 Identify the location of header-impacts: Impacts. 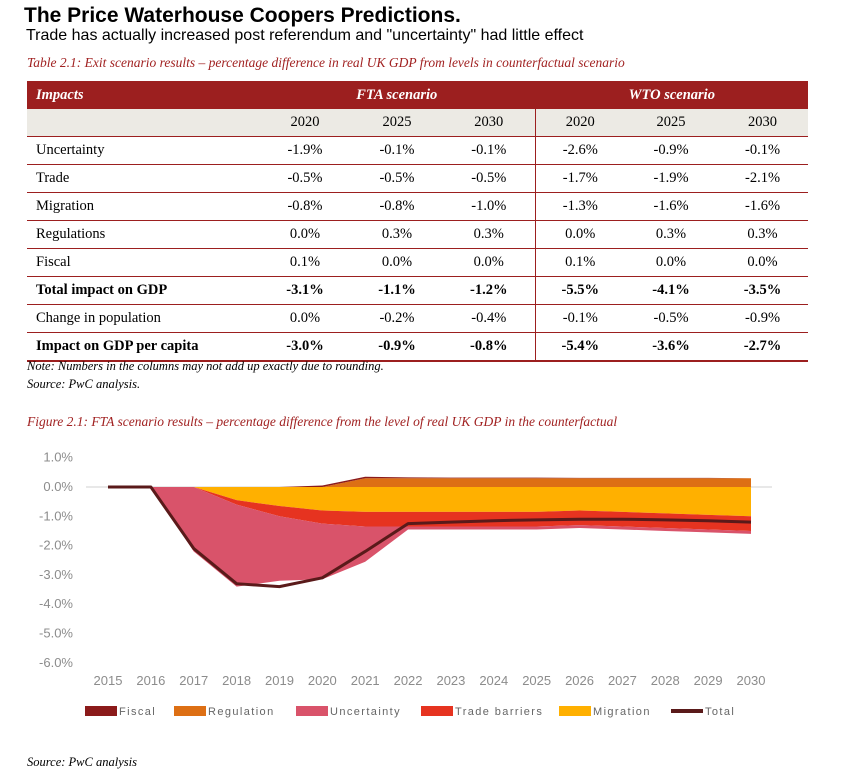
(143, 95).